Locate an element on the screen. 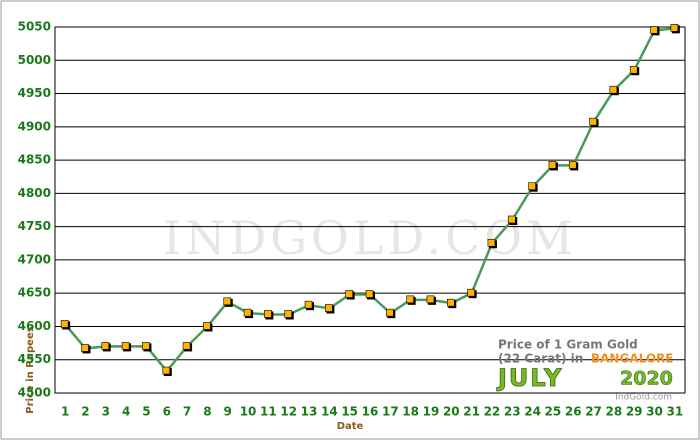  x-tick-label: 20 is located at coordinates (451, 412).